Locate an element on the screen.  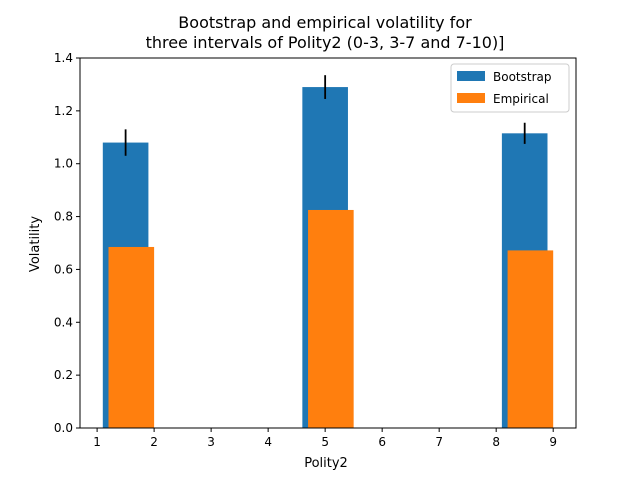
y-tick-label: 1.2 is located at coordinates (63, 111).